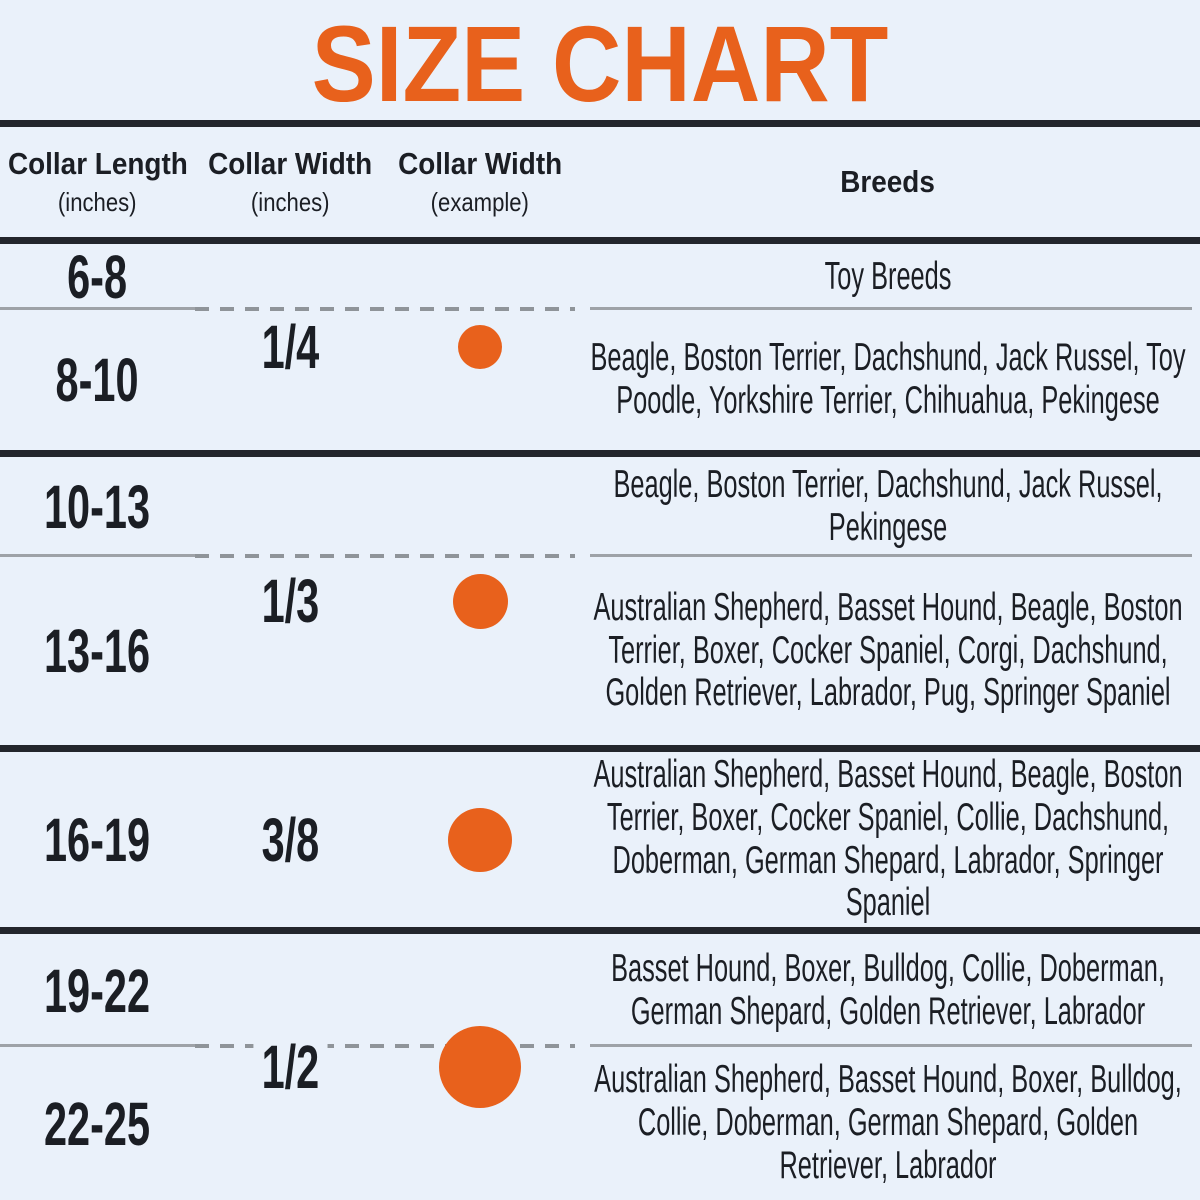  I want to click on collar-length-value: 22-25, so click(97, 1123).